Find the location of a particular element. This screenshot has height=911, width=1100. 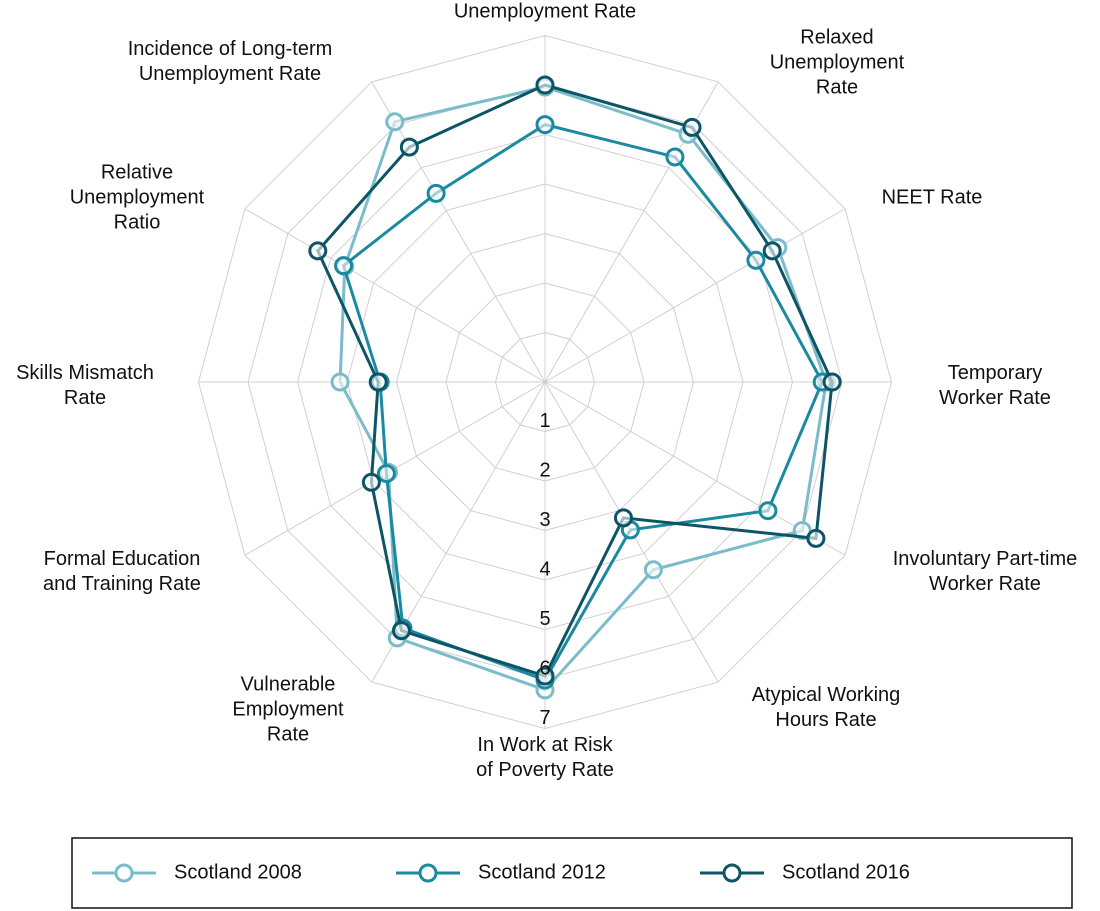

legend-label: Scotland 2008 is located at coordinates (238, 872).